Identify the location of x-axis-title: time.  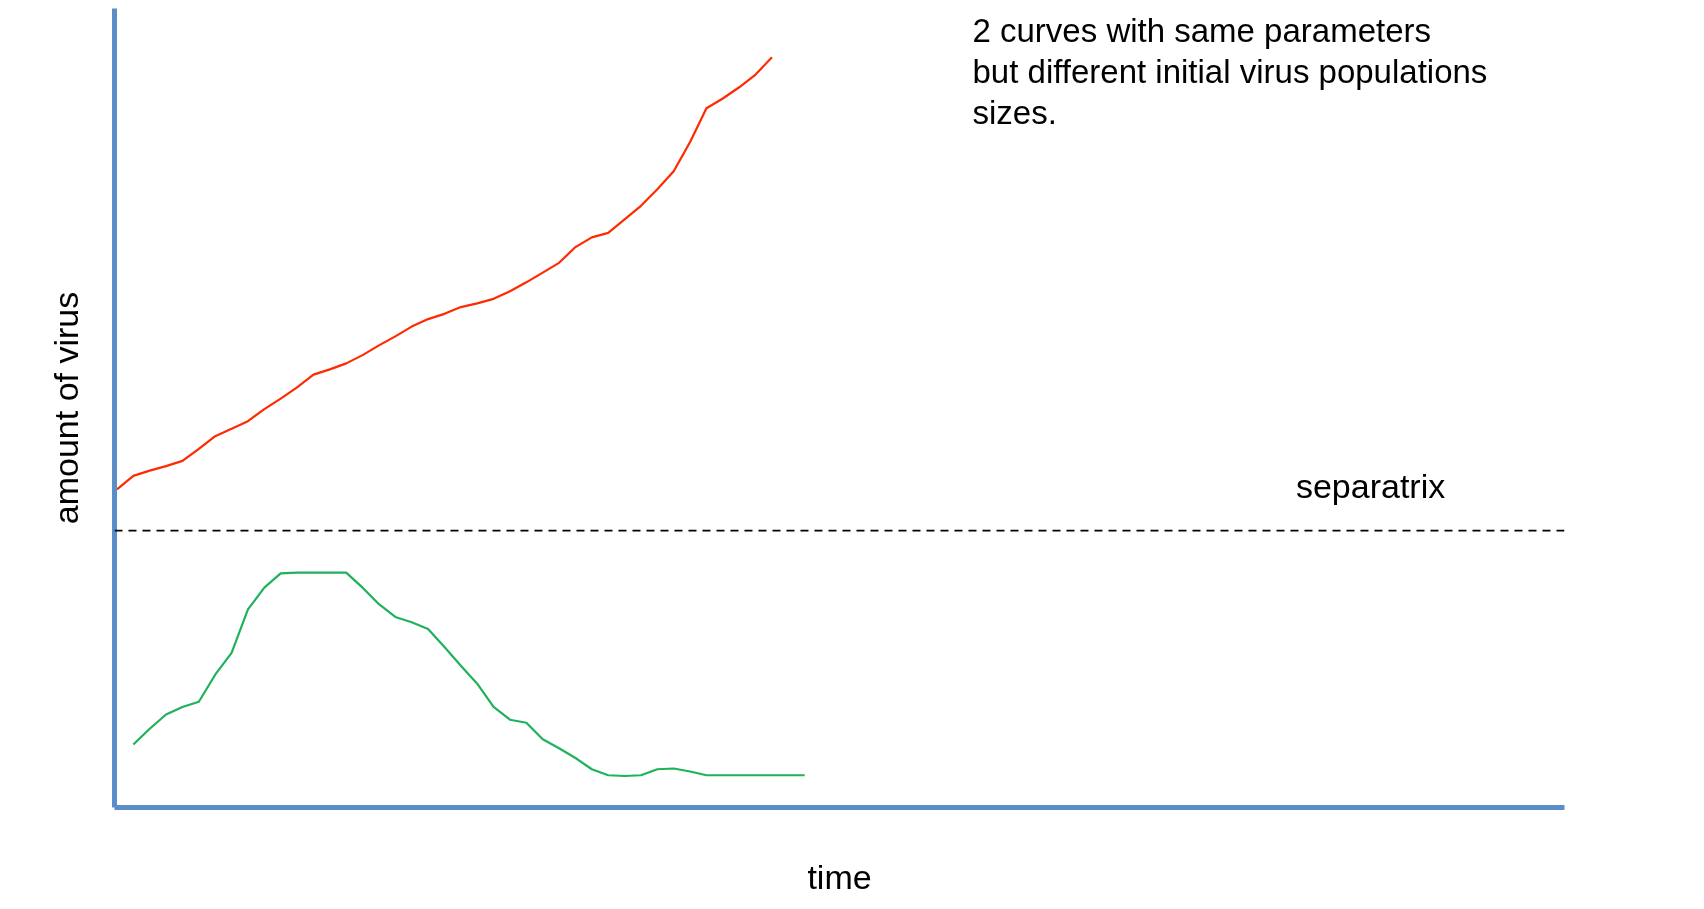
(839, 876).